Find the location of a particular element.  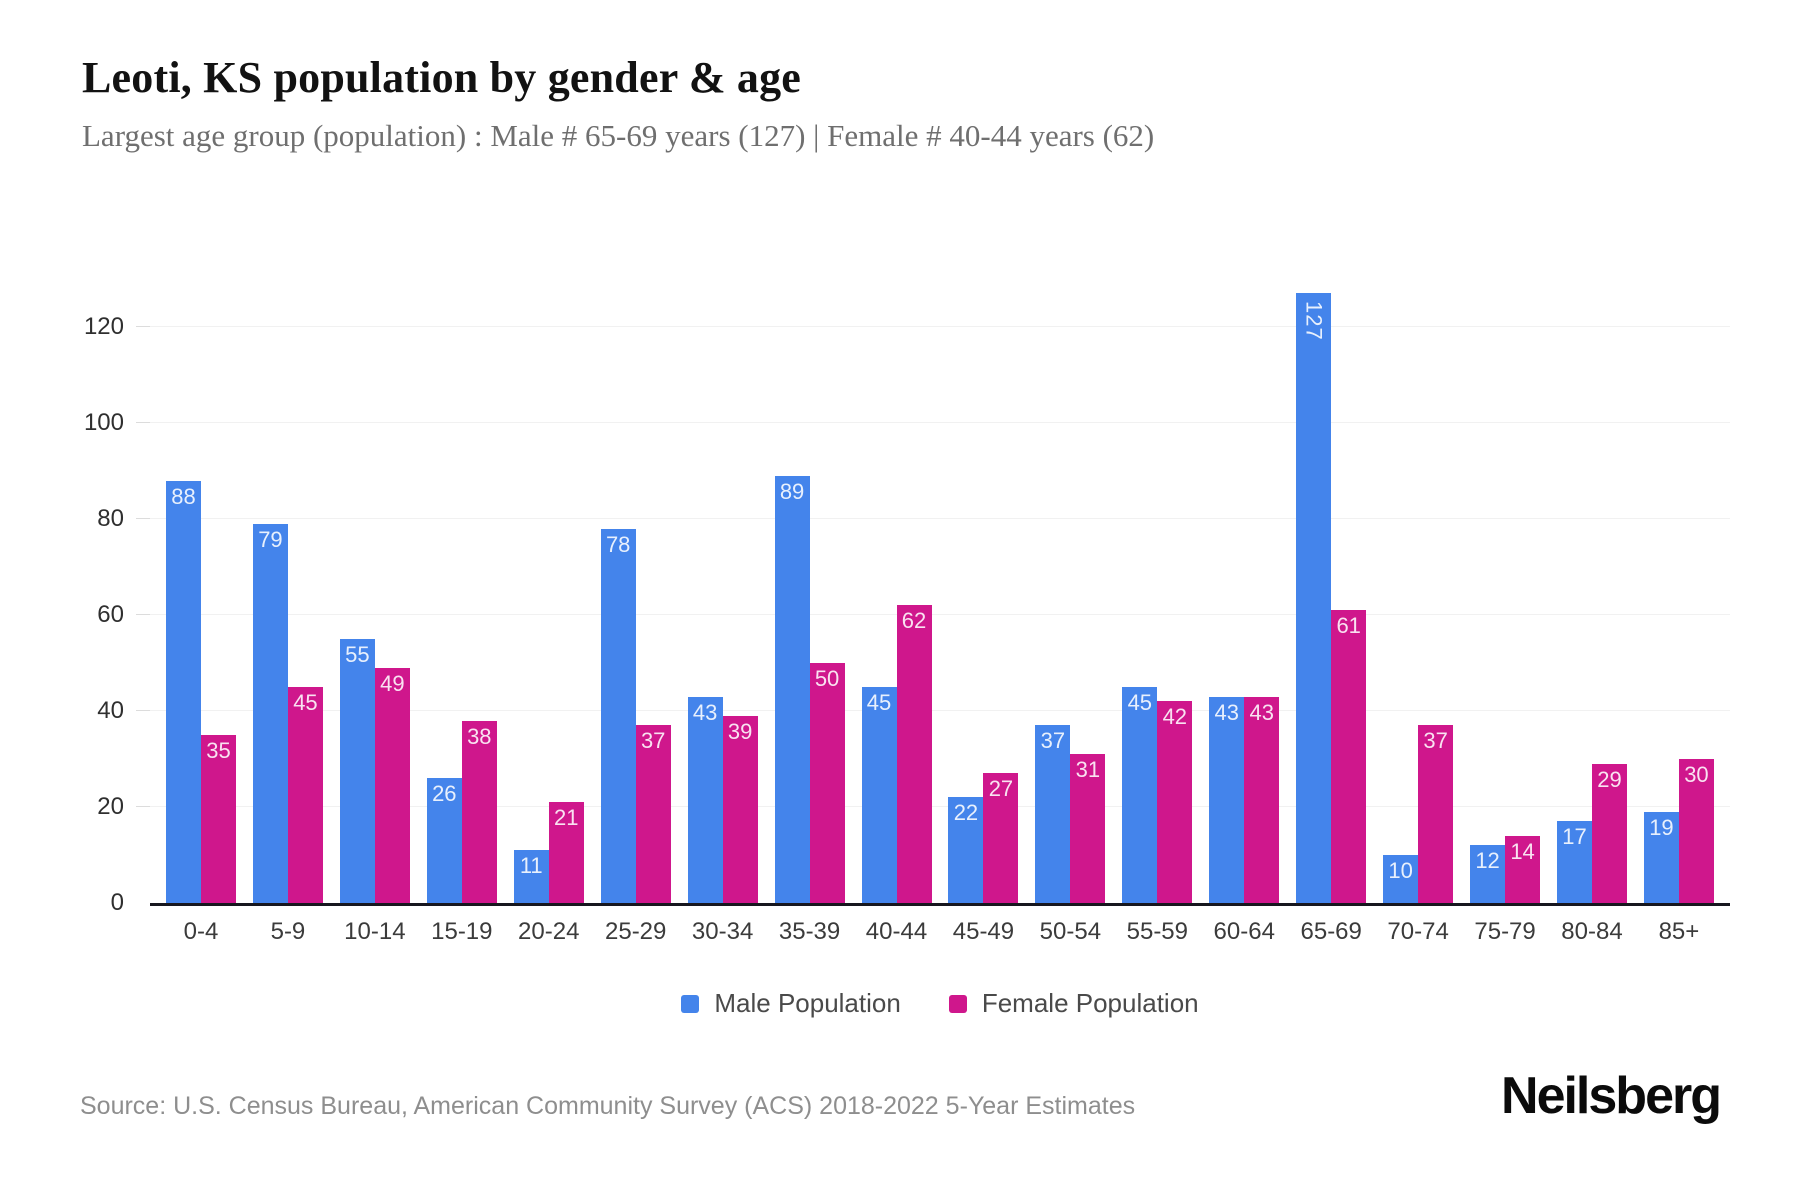

bar-male: 88 is located at coordinates (183, 691).